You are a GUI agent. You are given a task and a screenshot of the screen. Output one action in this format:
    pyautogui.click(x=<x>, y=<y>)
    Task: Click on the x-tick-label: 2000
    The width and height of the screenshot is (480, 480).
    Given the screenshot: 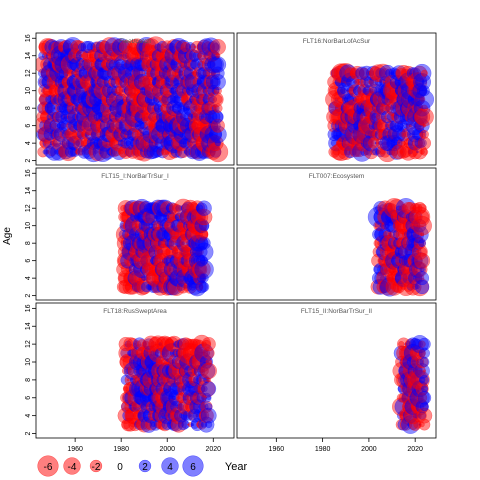 What is the action you would take?
    pyautogui.click(x=167, y=449)
    